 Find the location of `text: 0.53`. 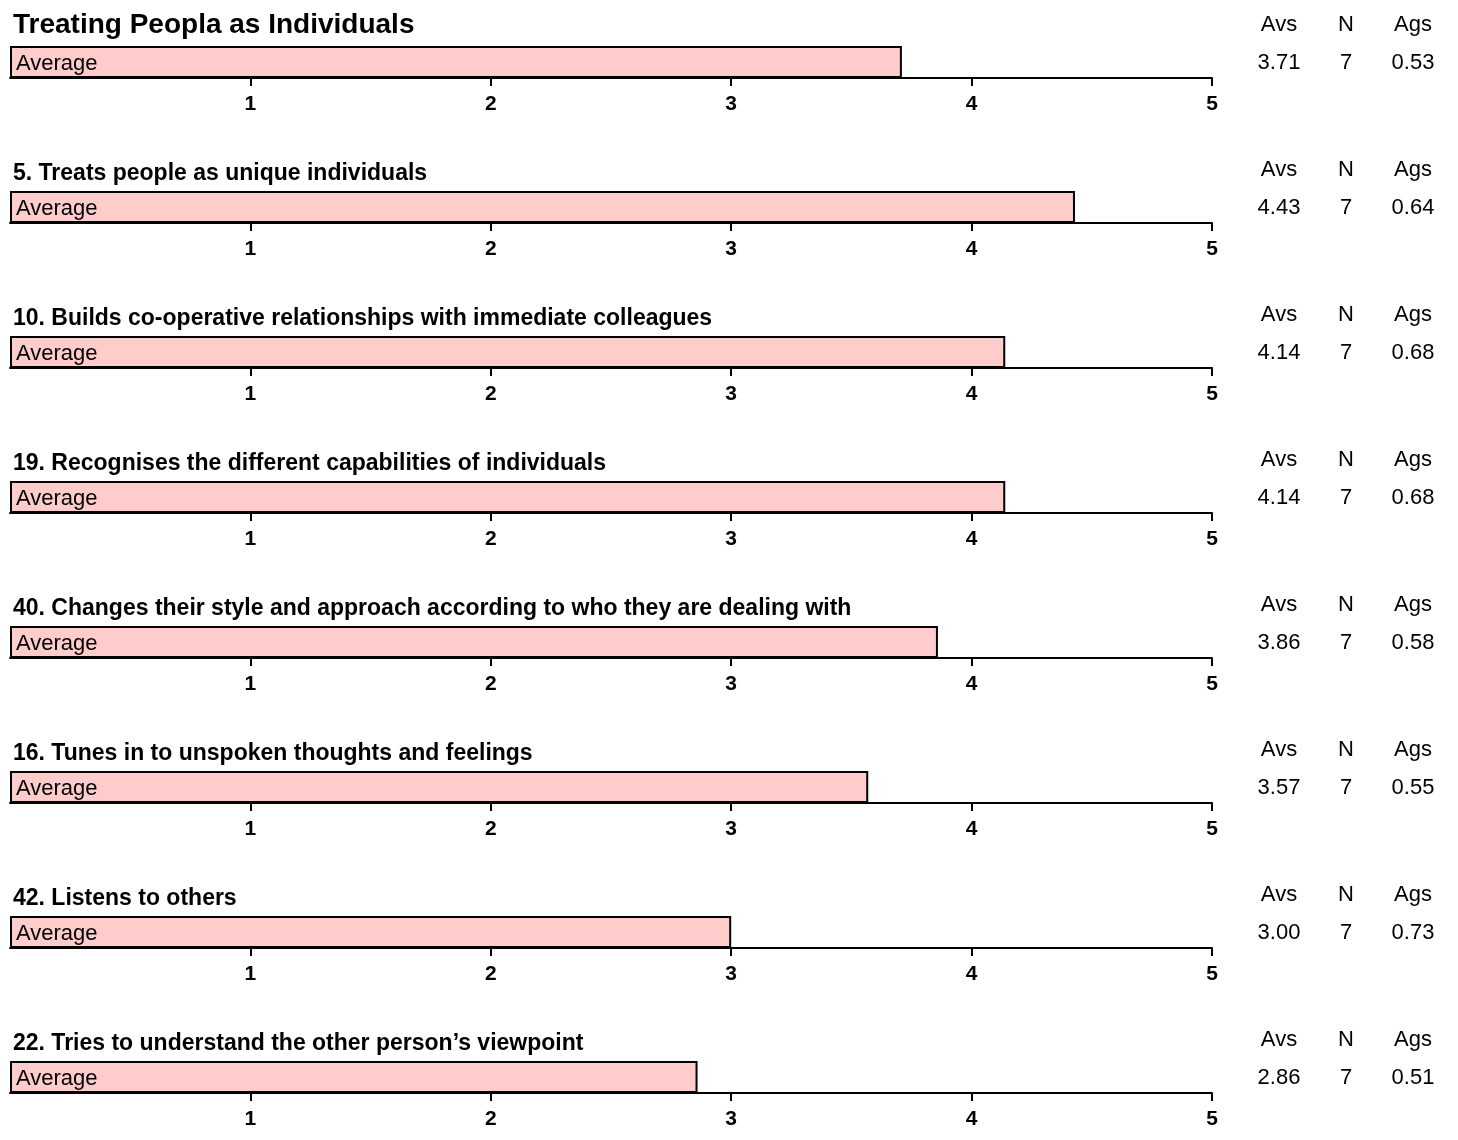

text: 0.53 is located at coordinates (1413, 61).